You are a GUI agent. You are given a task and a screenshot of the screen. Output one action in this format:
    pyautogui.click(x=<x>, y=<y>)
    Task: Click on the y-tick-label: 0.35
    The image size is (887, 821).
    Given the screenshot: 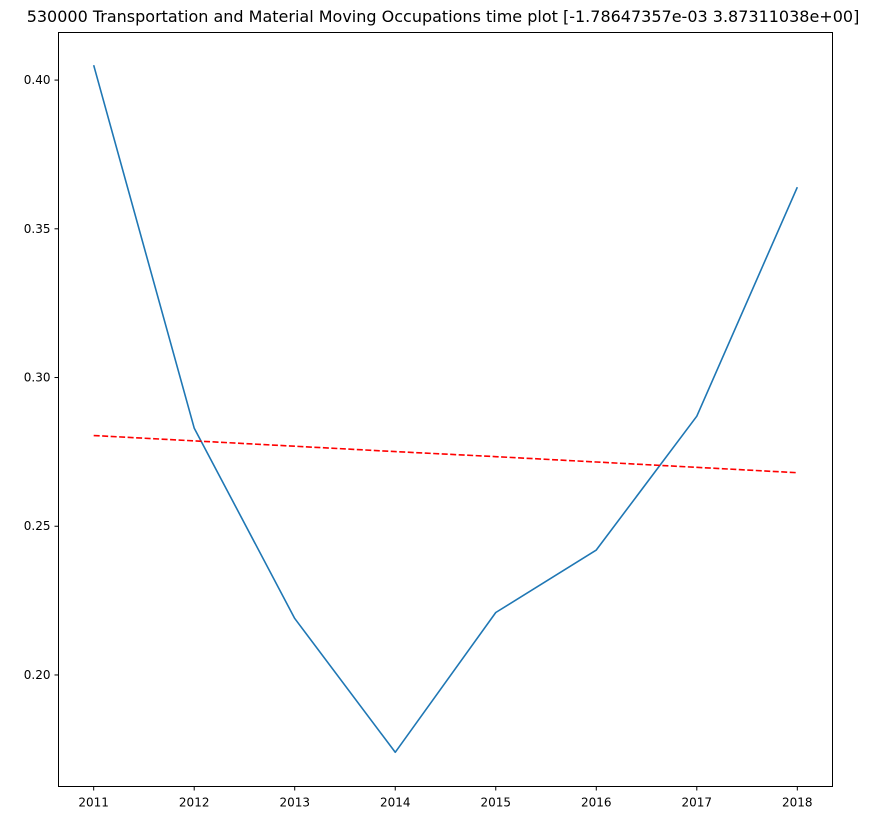 What is the action you would take?
    pyautogui.click(x=37, y=229)
    